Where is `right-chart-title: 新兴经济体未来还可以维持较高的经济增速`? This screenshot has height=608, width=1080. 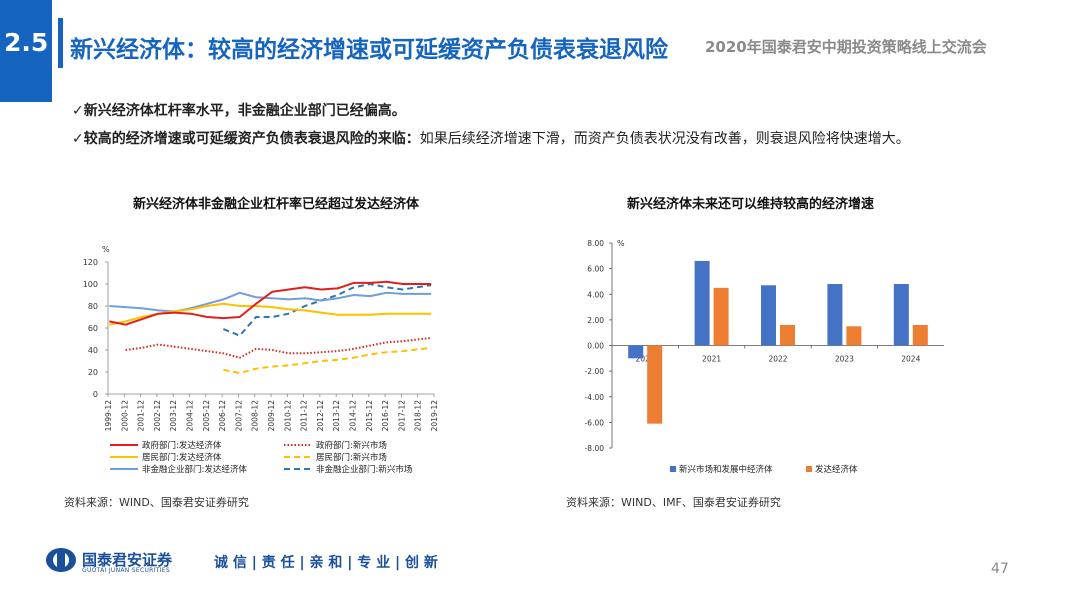
right-chart-title: 新兴经济体未来还可以维持较高的经济增速 is located at coordinates (751, 204).